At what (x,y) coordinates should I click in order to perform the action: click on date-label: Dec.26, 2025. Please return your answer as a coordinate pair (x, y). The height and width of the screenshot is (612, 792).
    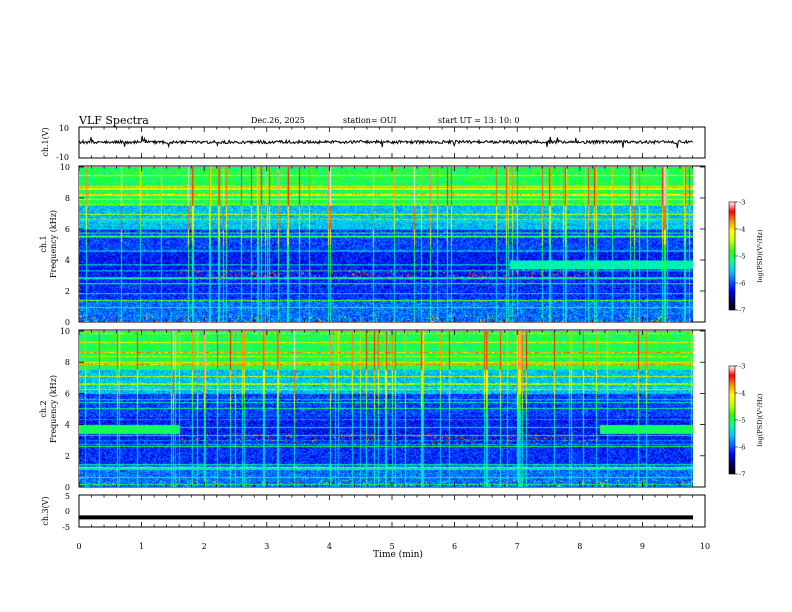
    Looking at the image, I should click on (278, 120).